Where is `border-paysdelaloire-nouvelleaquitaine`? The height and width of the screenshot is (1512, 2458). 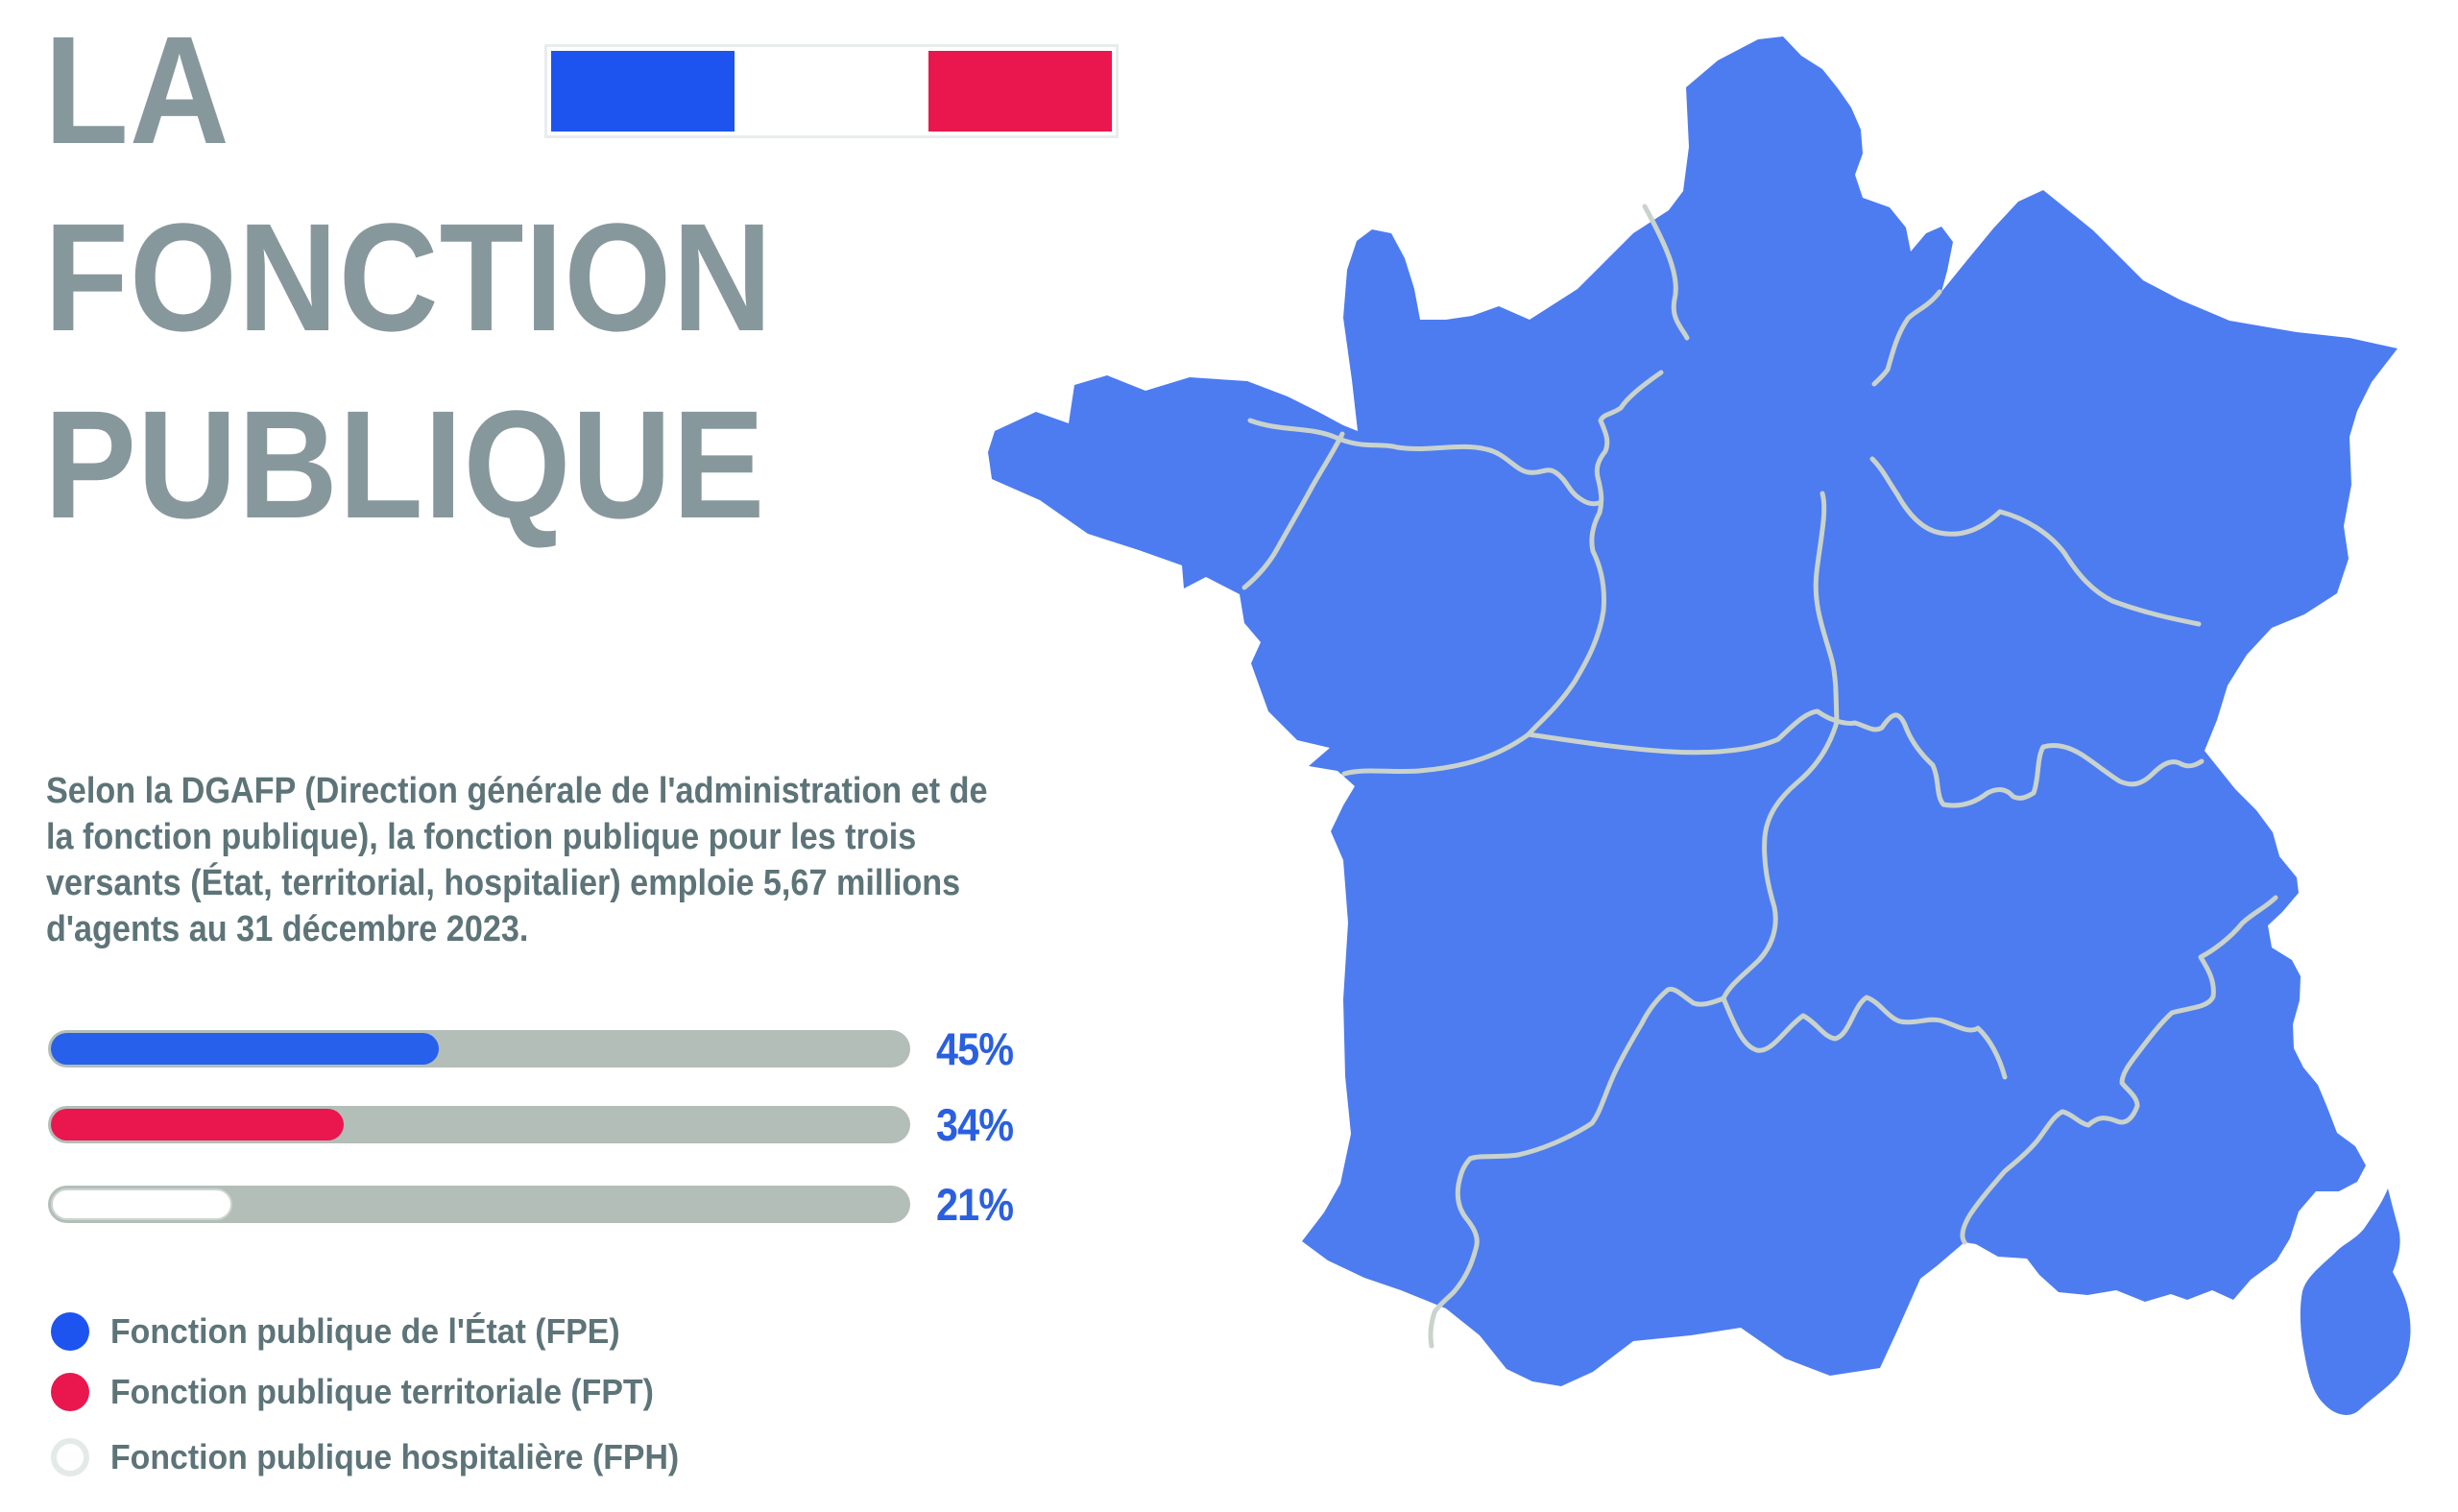
border-paysdelaloire-nouvelleaquitaine is located at coordinates (1436, 754).